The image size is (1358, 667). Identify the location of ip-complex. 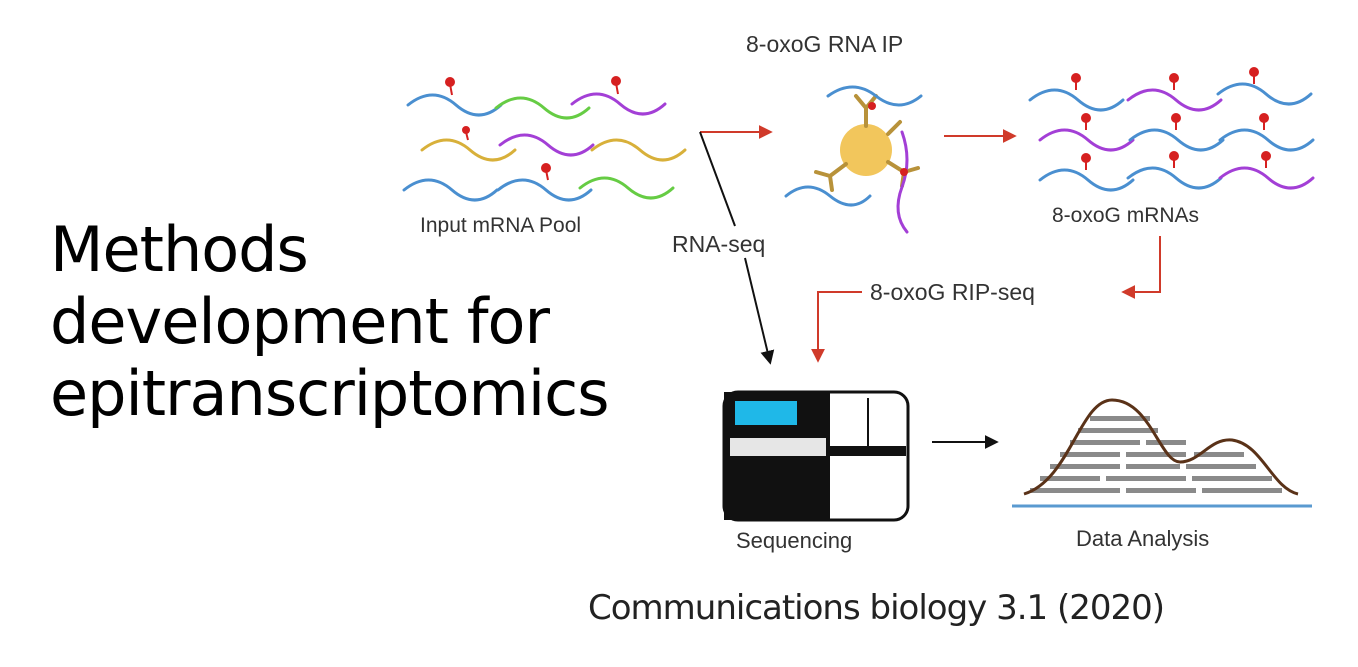
(853, 159).